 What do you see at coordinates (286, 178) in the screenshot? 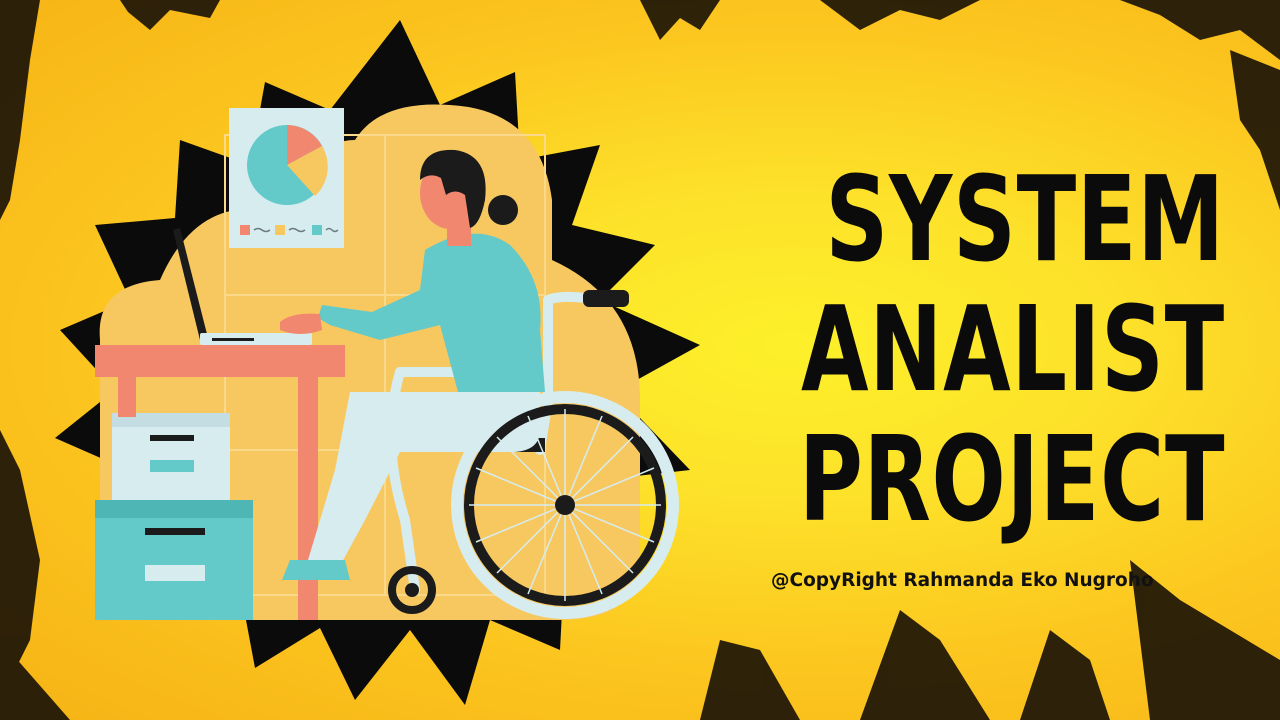
I see `pie-chart-poster-icon` at bounding box center [286, 178].